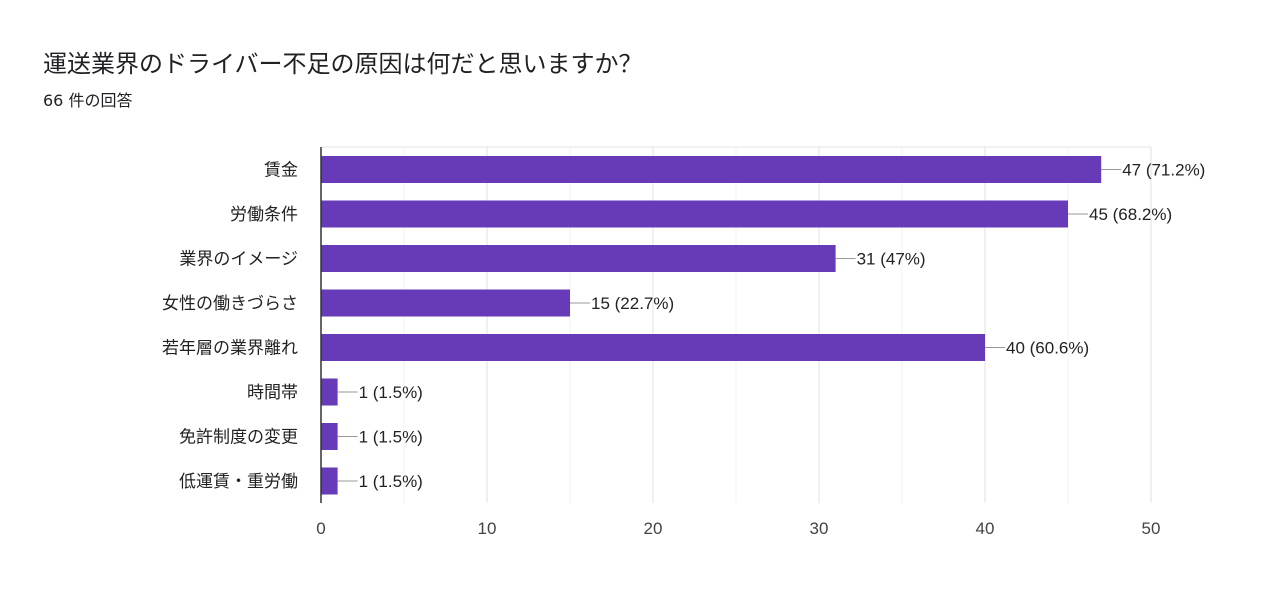 The width and height of the screenshot is (1280, 609). Describe the element at coordinates (238, 260) in the screenshot. I see `category-label: 業界のイメージ` at that location.